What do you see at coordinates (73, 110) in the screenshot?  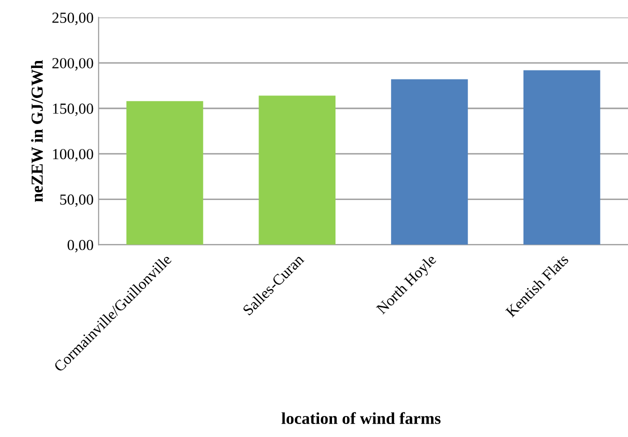 I see `y-tick-label: 150,00` at bounding box center [73, 110].